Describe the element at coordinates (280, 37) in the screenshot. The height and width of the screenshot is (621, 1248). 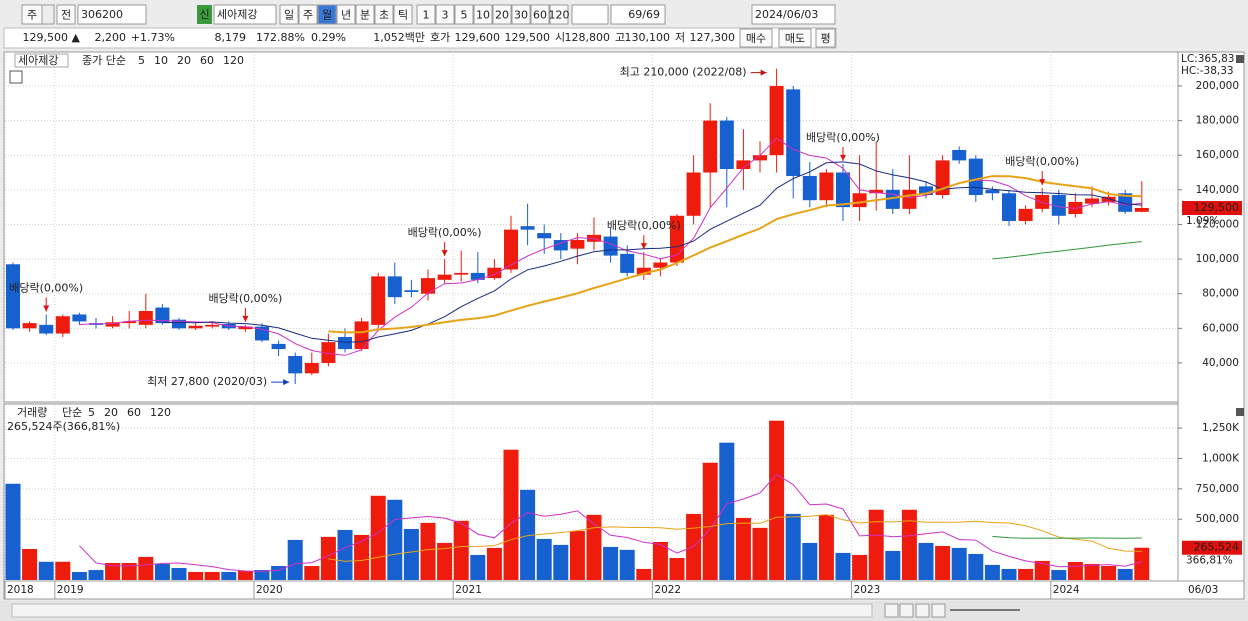
I see `quote-value: 172.88%` at that location.